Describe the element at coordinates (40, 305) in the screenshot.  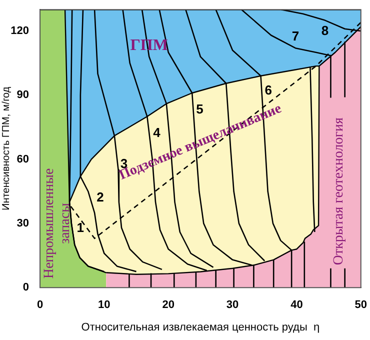
I see `x-tick-label: 0` at that location.